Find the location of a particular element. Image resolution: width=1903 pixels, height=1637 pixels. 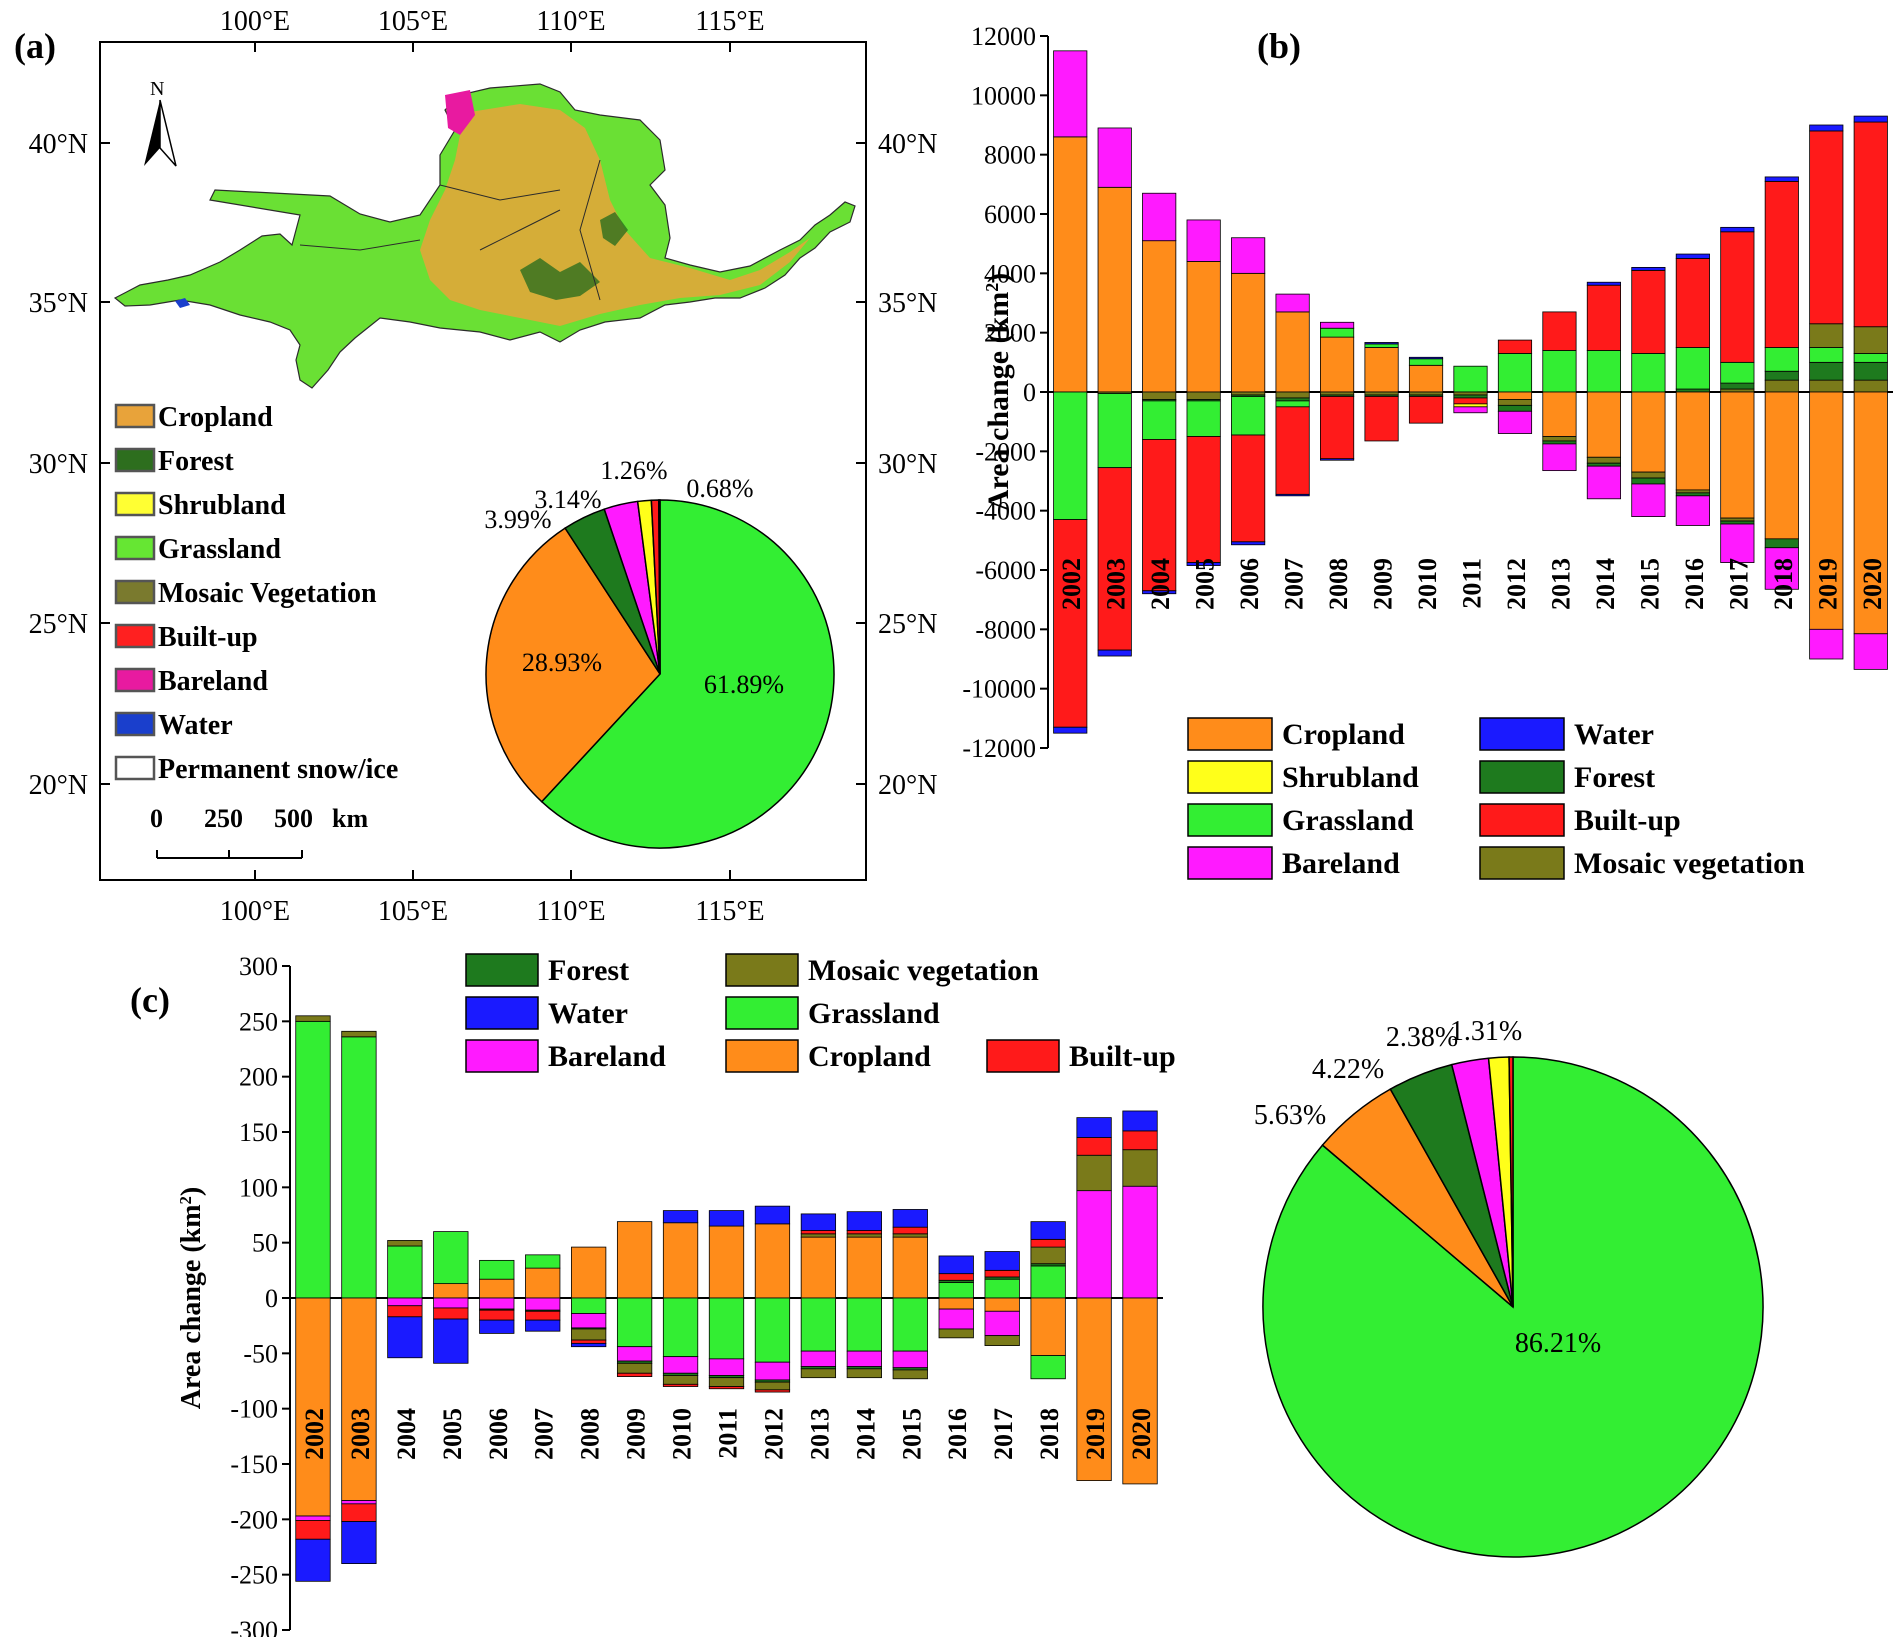

y-tick-label: 150 is located at coordinates (258, 1132).